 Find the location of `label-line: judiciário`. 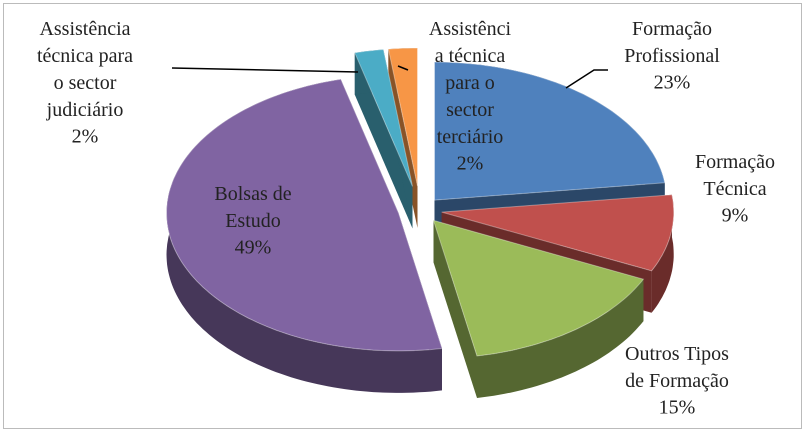

label-line: judiciário is located at coordinates (85, 110).